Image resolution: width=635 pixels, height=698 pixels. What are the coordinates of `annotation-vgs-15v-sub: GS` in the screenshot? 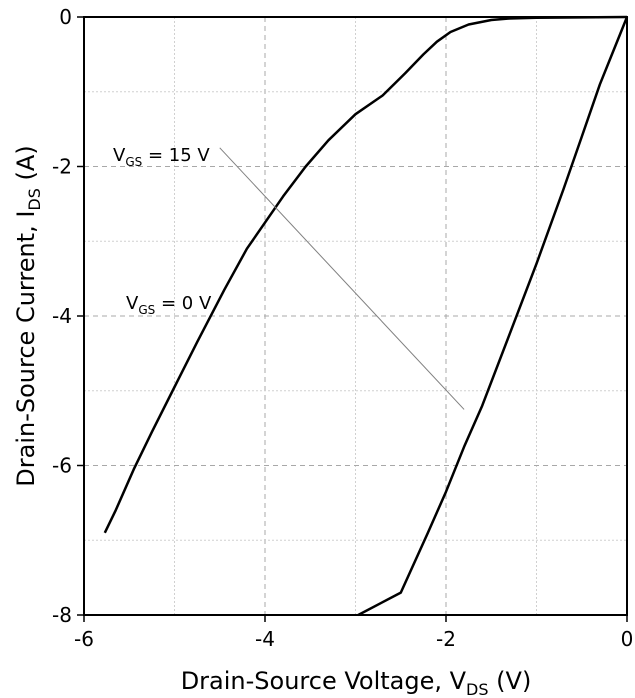 It's located at (133, 162).